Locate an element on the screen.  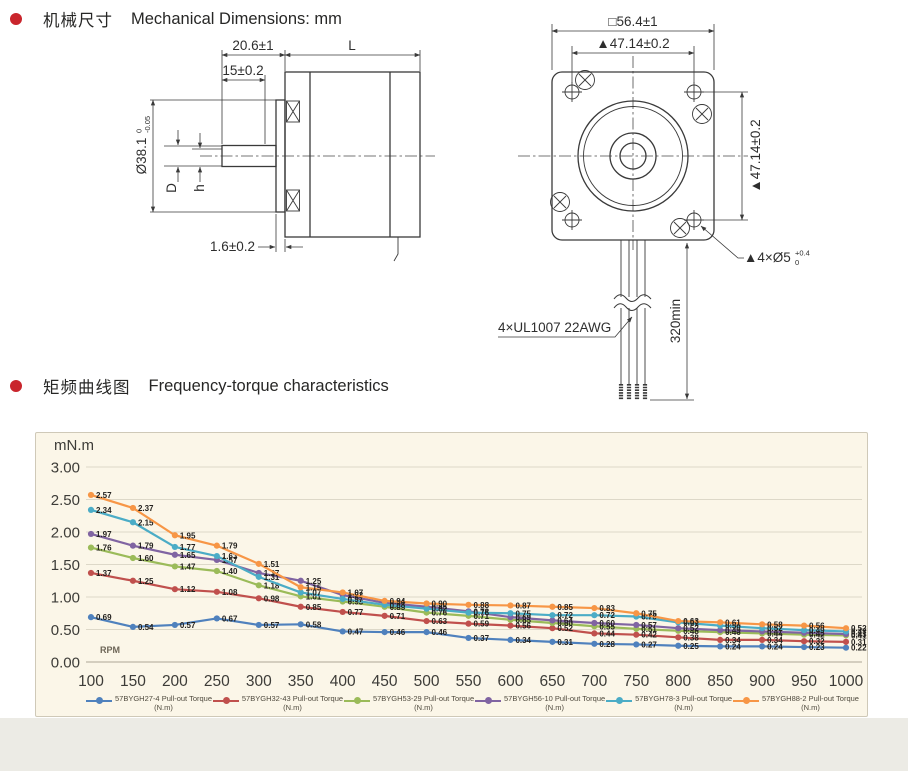
data-point-label: 0.87 is located at coordinates (523, 605).